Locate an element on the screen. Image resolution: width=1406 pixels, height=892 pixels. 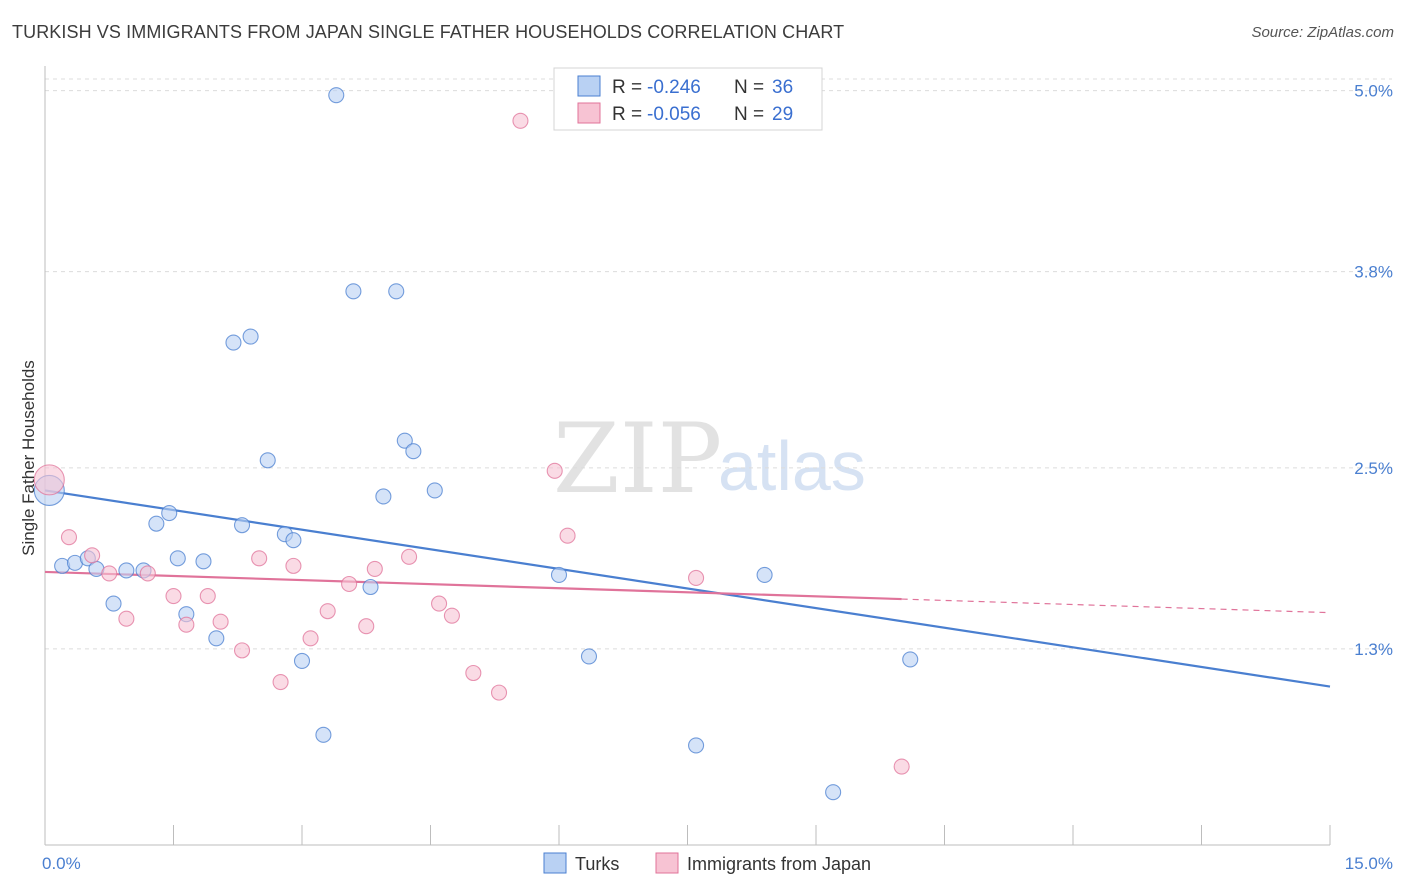
watermark: ZIP atlas is located at coordinates (709, 459).